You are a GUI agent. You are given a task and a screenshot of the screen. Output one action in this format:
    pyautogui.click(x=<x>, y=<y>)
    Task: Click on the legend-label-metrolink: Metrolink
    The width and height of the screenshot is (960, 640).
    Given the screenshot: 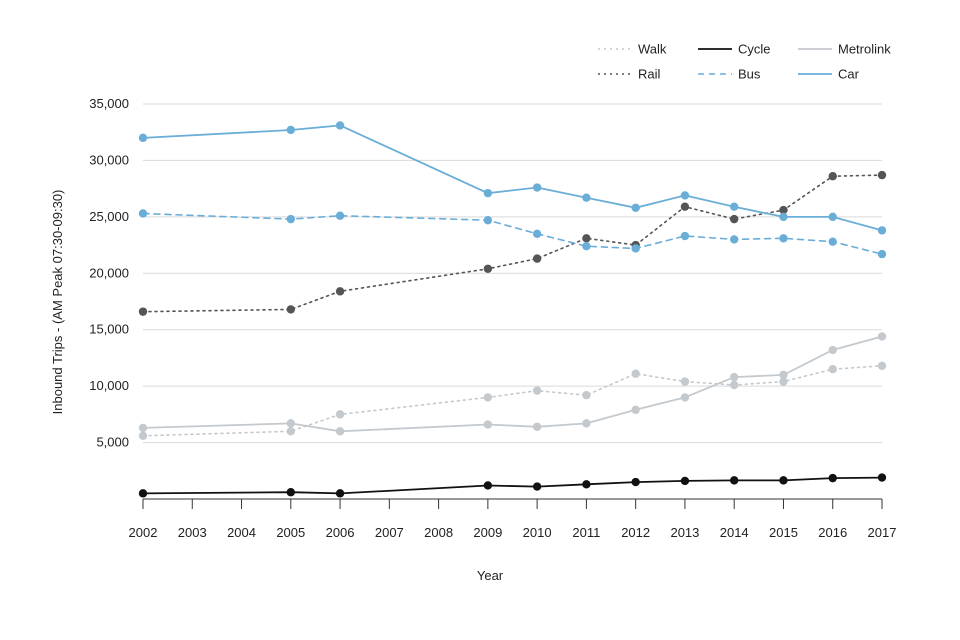 What is the action you would take?
    pyautogui.click(x=864, y=49)
    